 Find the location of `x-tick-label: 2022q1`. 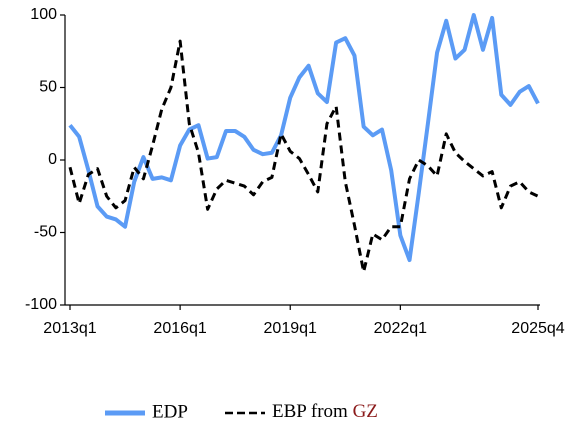

x-tick-label: 2022q1 is located at coordinates (400, 328).